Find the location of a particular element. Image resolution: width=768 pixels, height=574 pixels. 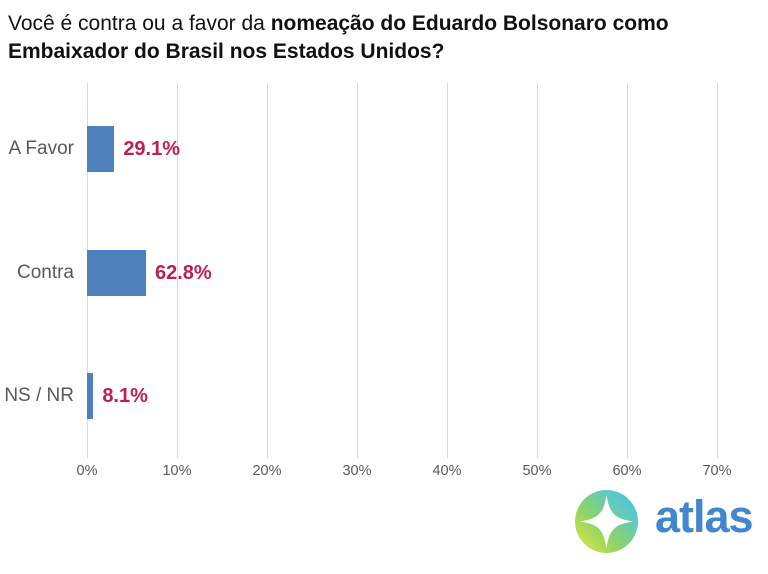

x-tick-label: 10% is located at coordinates (177, 471).